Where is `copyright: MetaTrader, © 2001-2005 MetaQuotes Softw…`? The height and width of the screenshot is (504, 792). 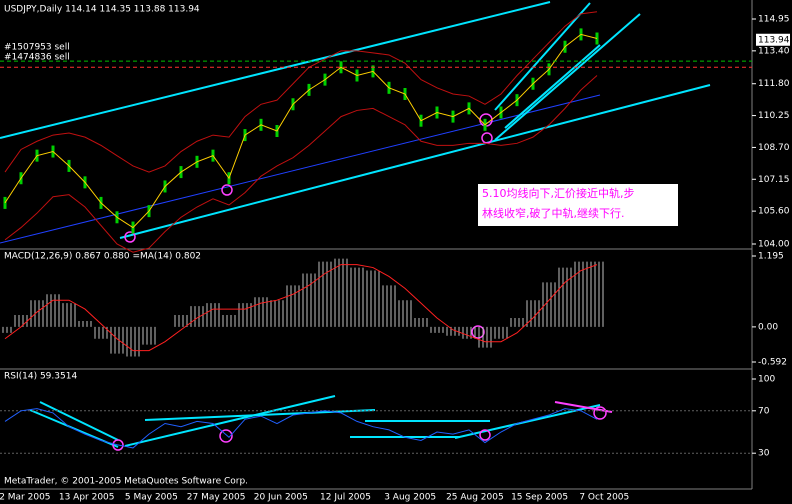
copyright: MetaTrader, © 2001-2005 MetaQuotes Softw… is located at coordinates (126, 482).